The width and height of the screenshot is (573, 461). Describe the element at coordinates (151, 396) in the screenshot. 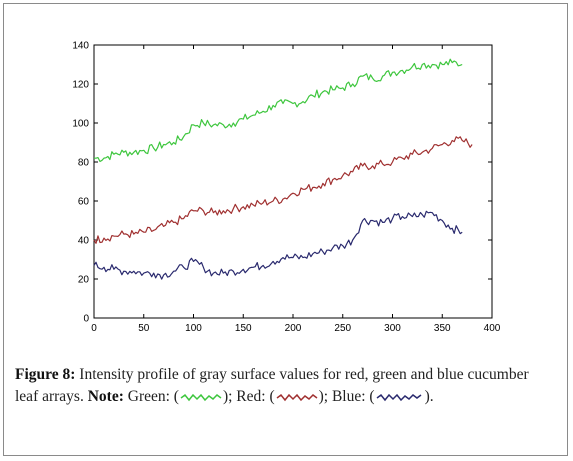

I see `green-legend-text: Green: (` at that location.